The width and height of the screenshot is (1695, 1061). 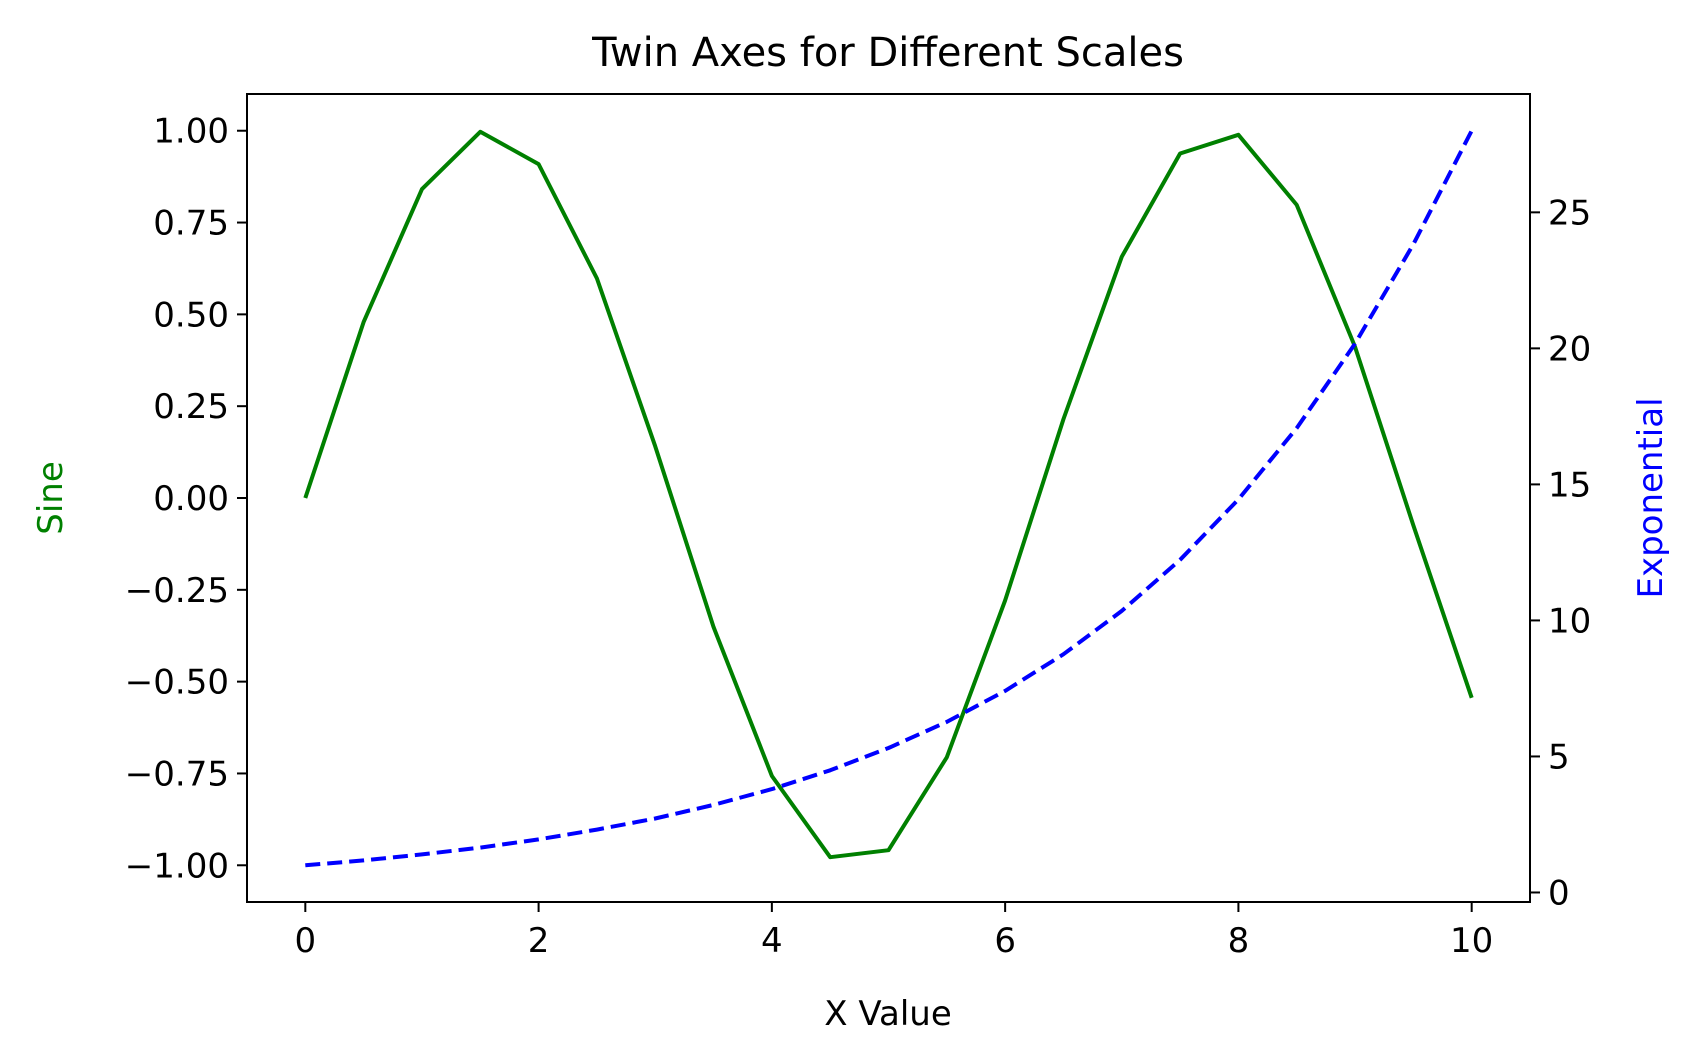 I want to click on right-y-tick-label: 10, so click(x=1569, y=621).